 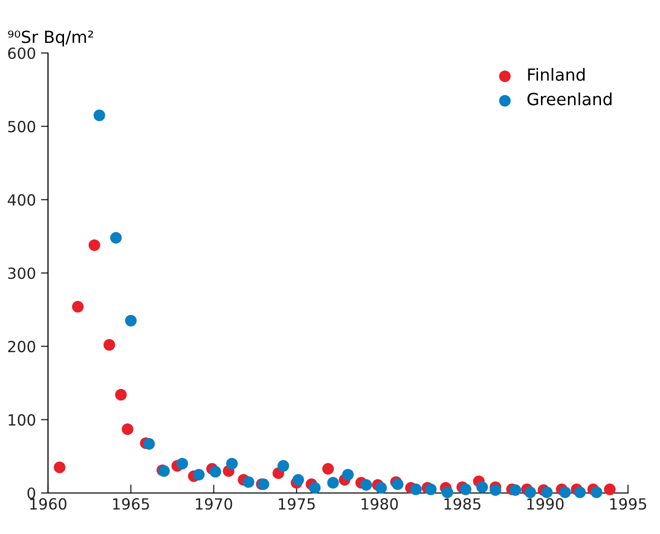 I want to click on y-tick-label: 600, so click(x=22, y=53).